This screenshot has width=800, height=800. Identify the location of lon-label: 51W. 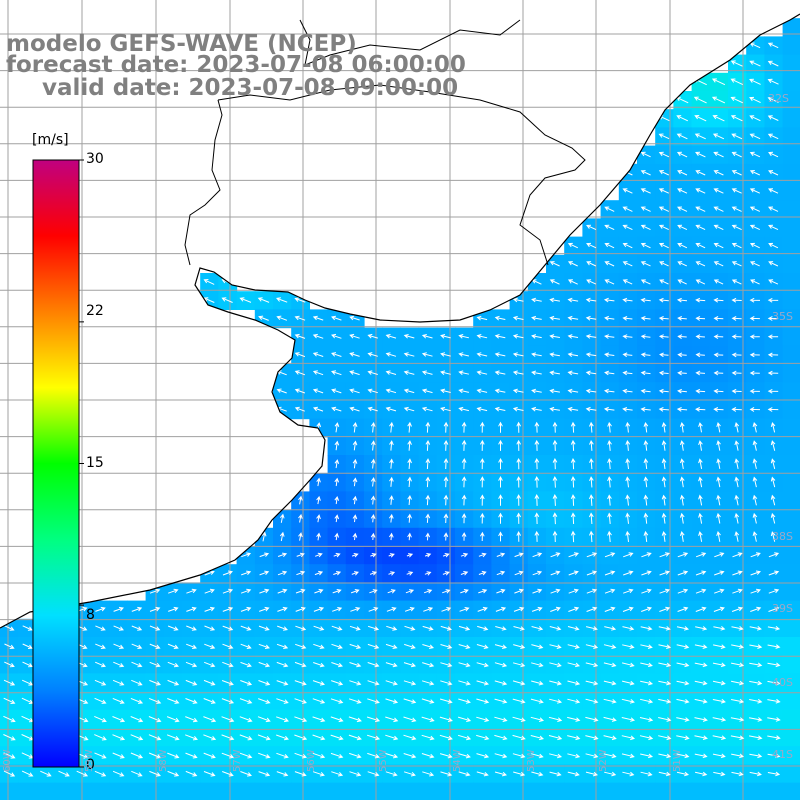
(677, 760).